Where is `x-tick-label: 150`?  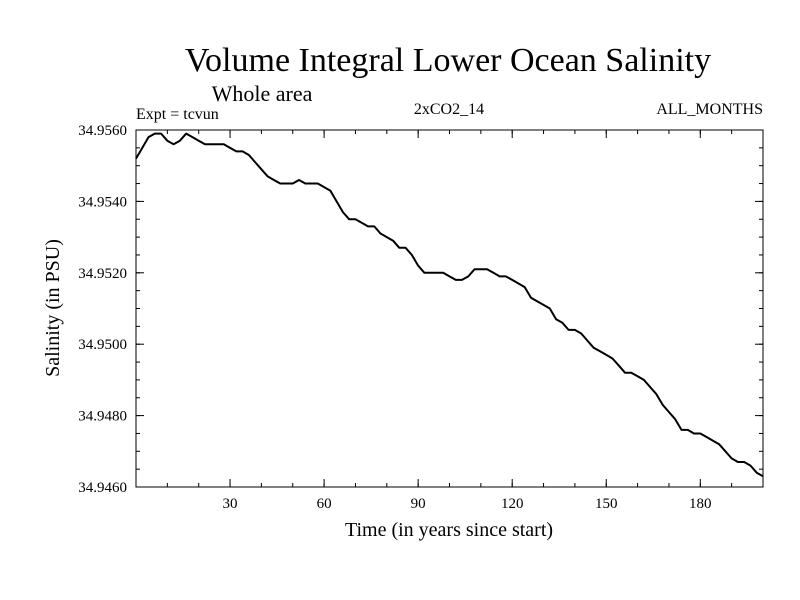 x-tick-label: 150 is located at coordinates (606, 504).